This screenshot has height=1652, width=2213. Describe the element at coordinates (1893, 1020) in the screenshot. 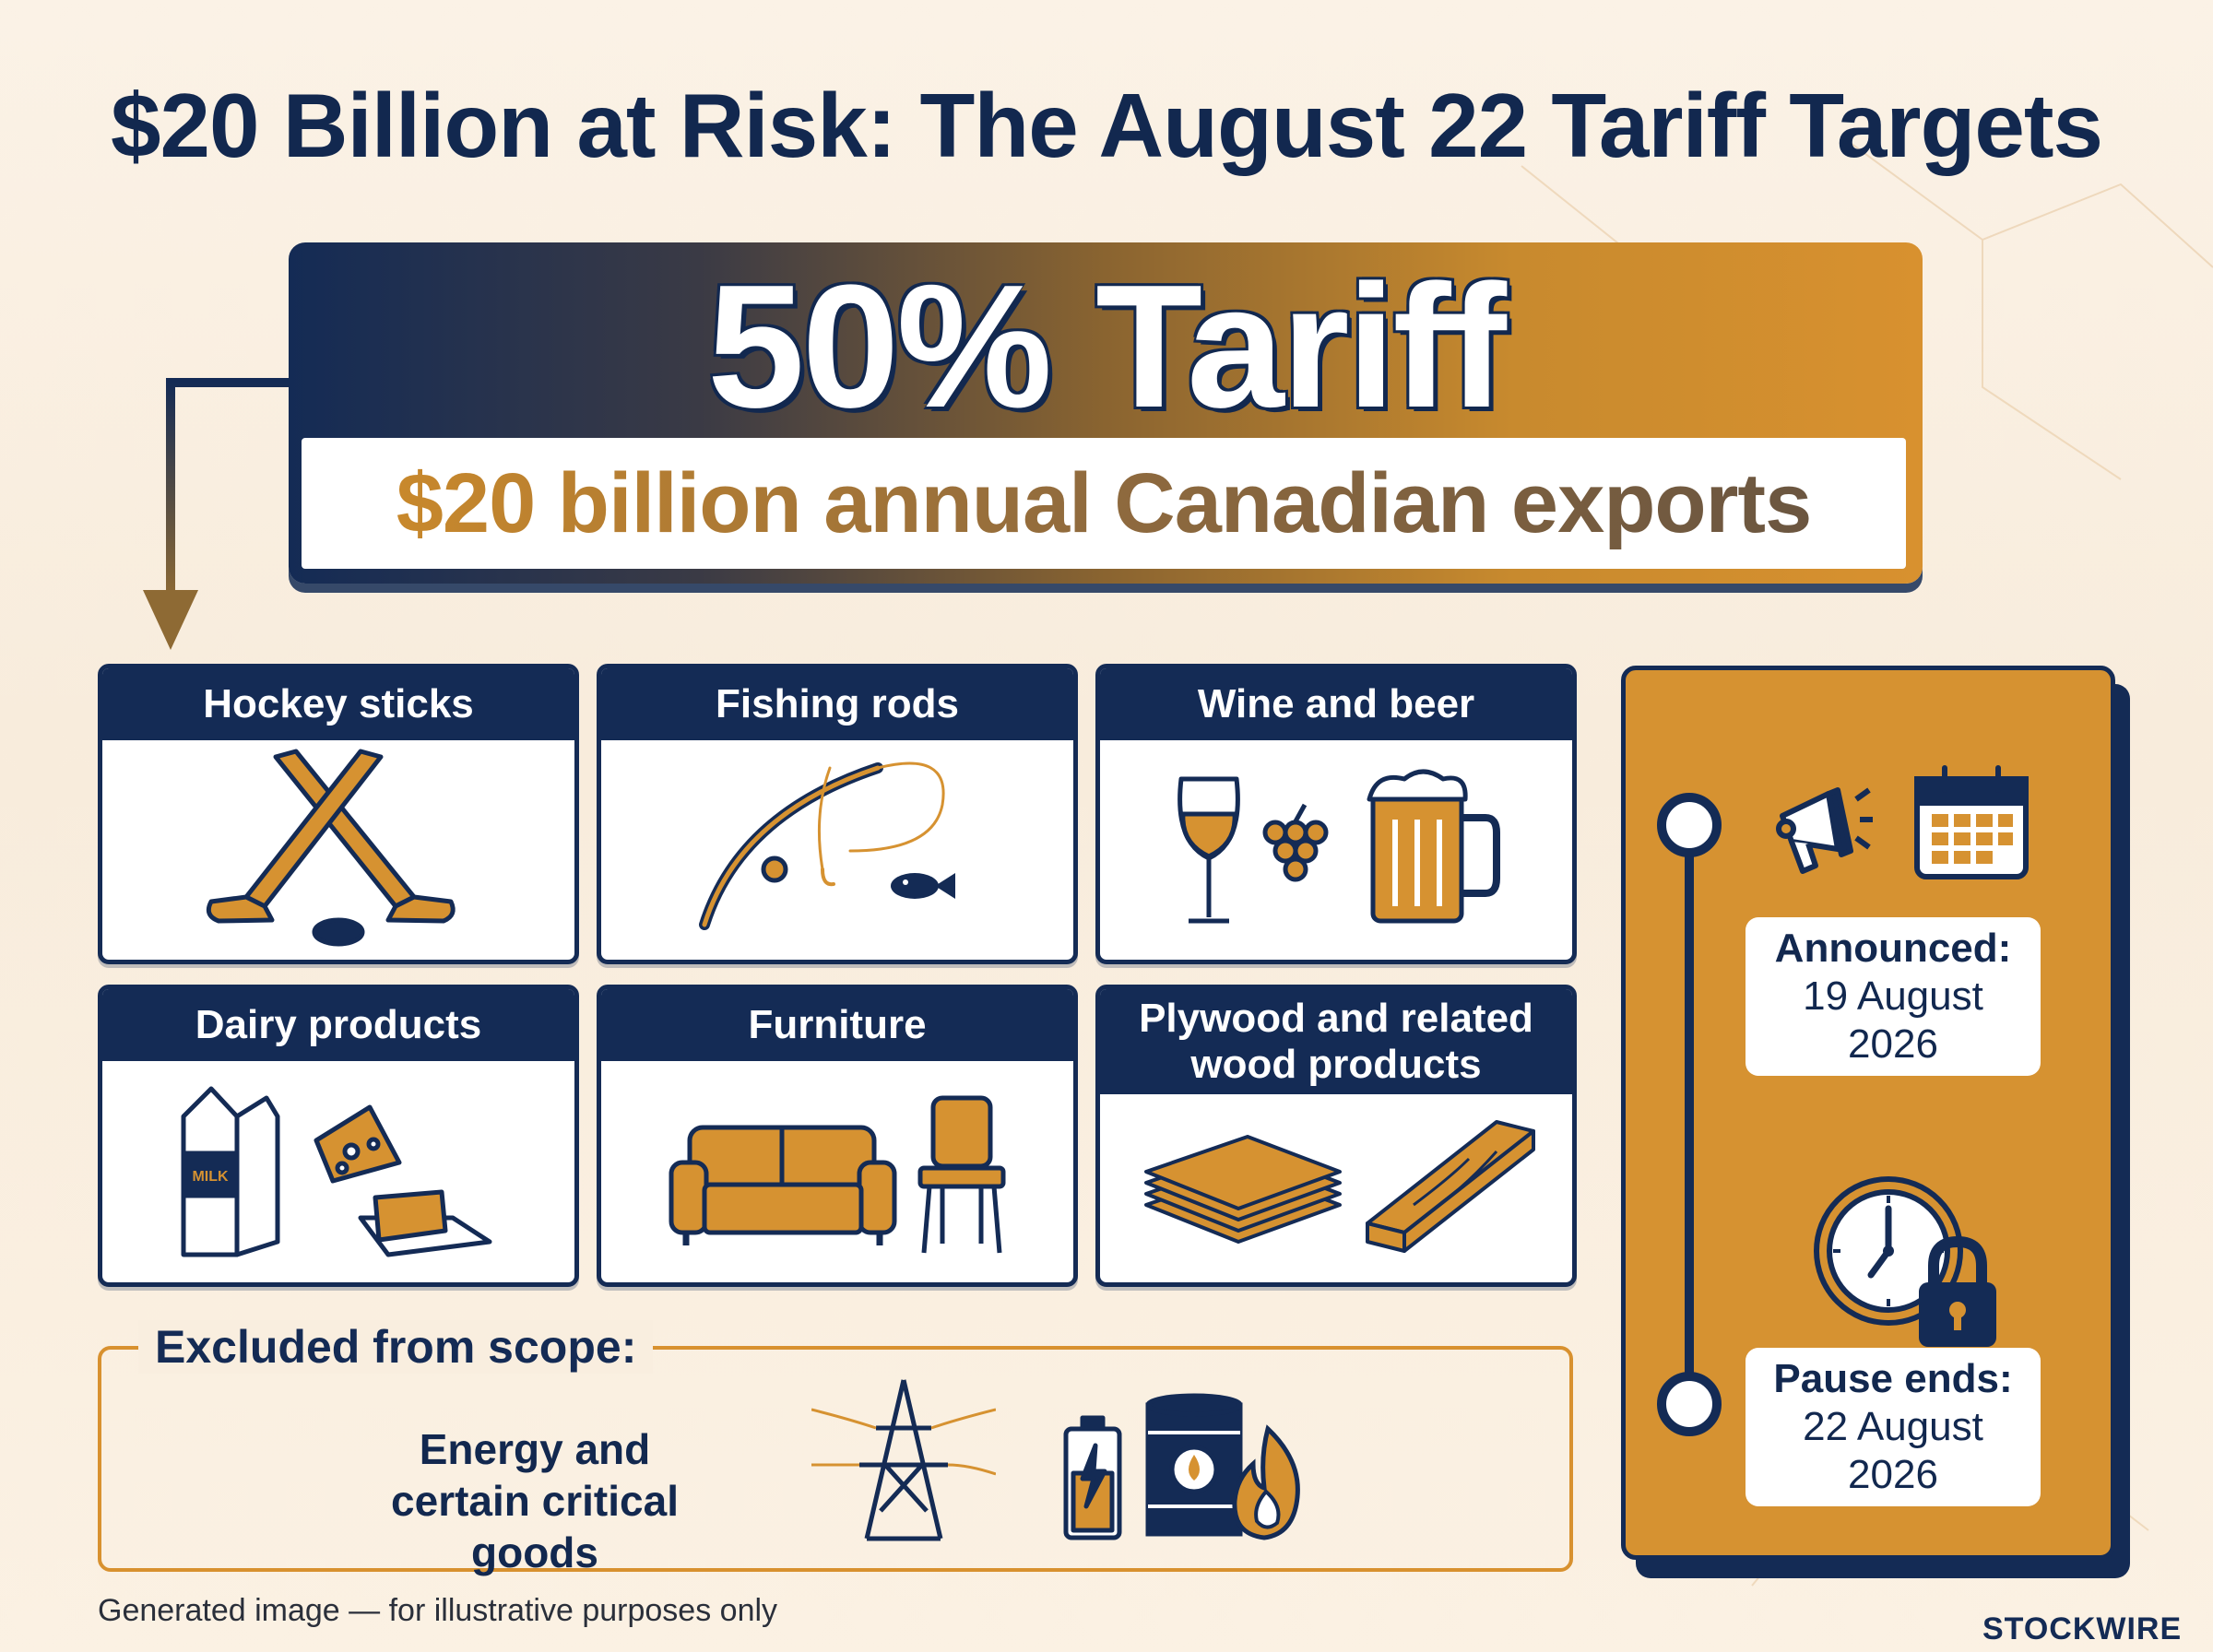

I see `timeline-announced-date: 19 August 2026` at that location.